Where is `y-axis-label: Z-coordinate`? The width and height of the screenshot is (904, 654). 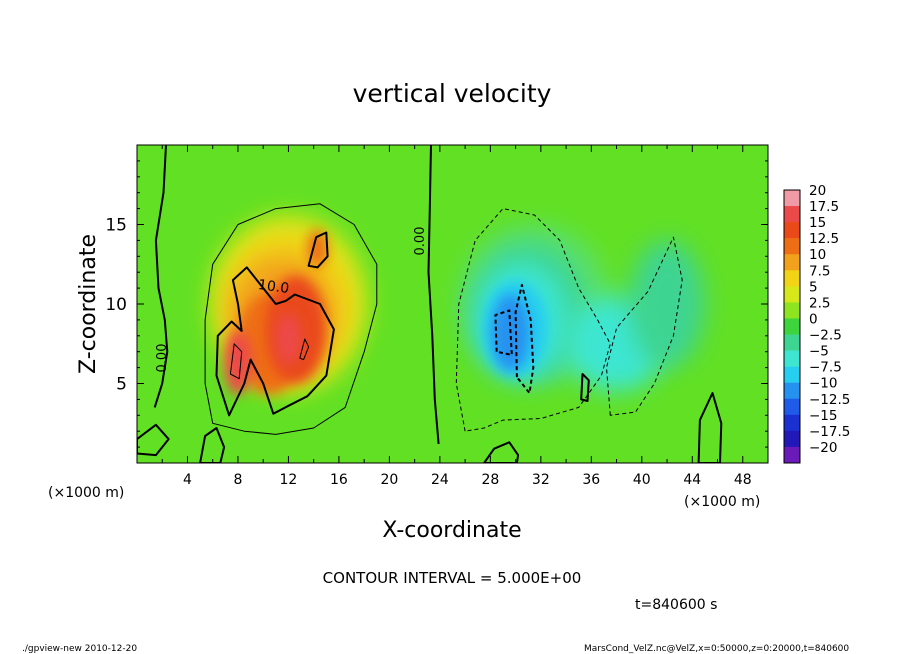 y-axis-label: Z-coordinate is located at coordinates (88, 304).